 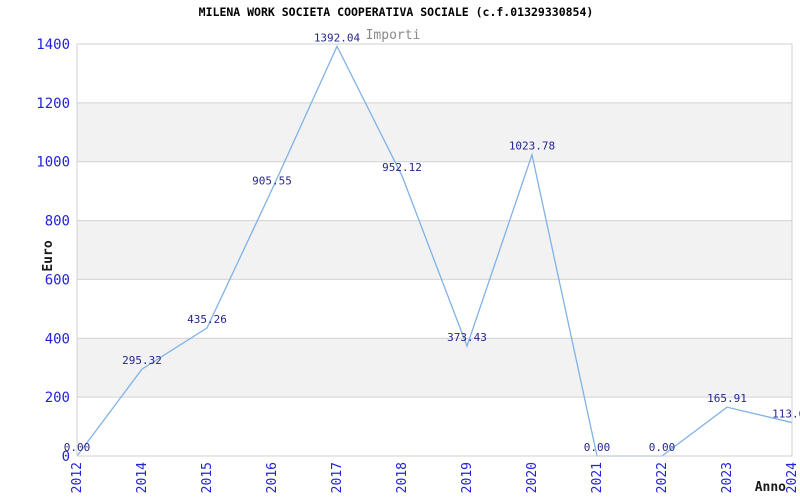 What do you see at coordinates (402, 477) in the screenshot?
I see `x-tick-label: 2018` at bounding box center [402, 477].